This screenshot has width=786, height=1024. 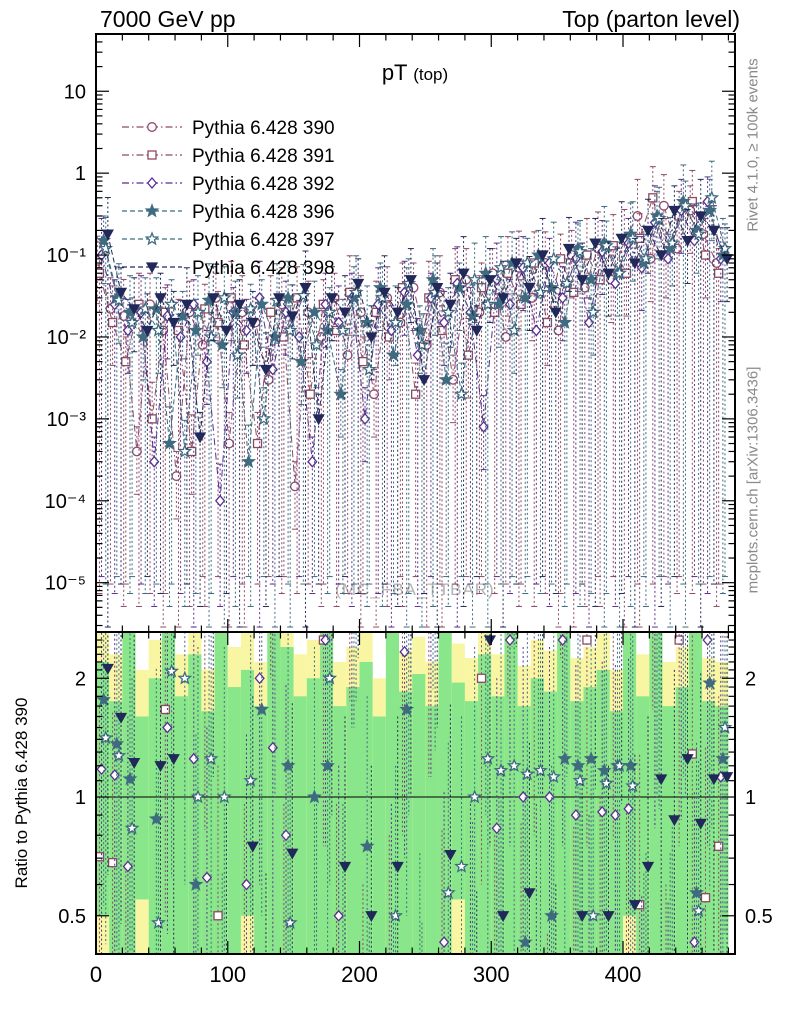 What do you see at coordinates (96, 974) in the screenshot?
I see `x-tick-label: 0` at bounding box center [96, 974].